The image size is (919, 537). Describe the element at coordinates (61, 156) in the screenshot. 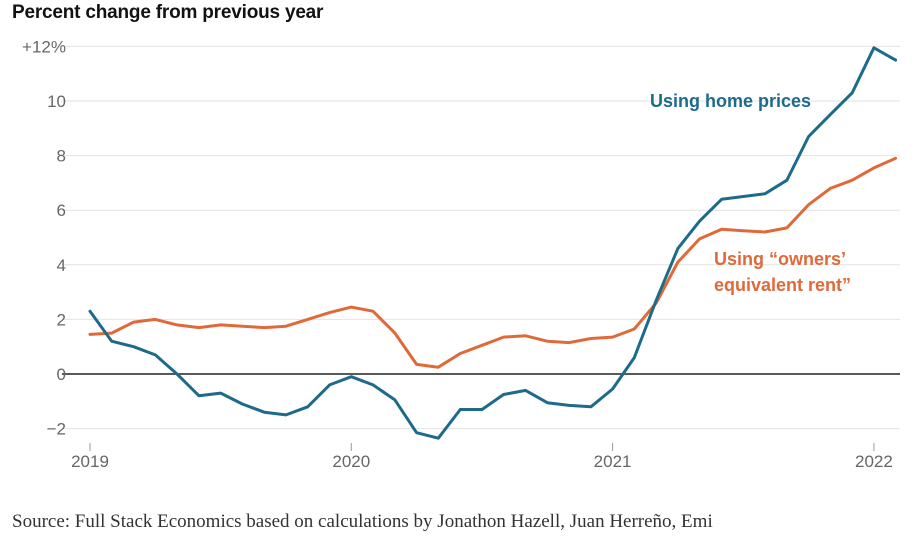

I see `y-tick-label-2: 8` at that location.